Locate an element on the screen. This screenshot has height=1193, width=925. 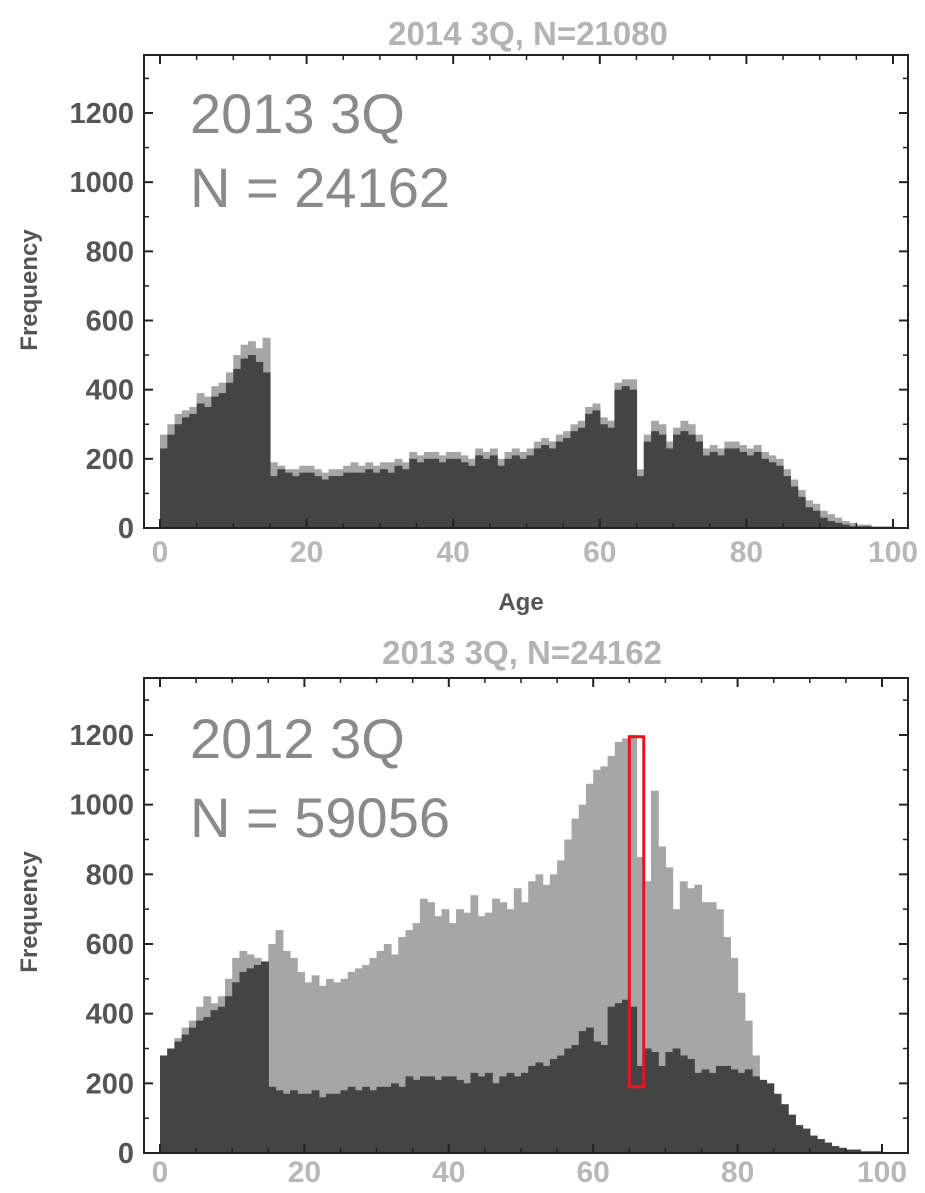
annotation-line-2: N = 59056 is located at coordinates (320, 817).